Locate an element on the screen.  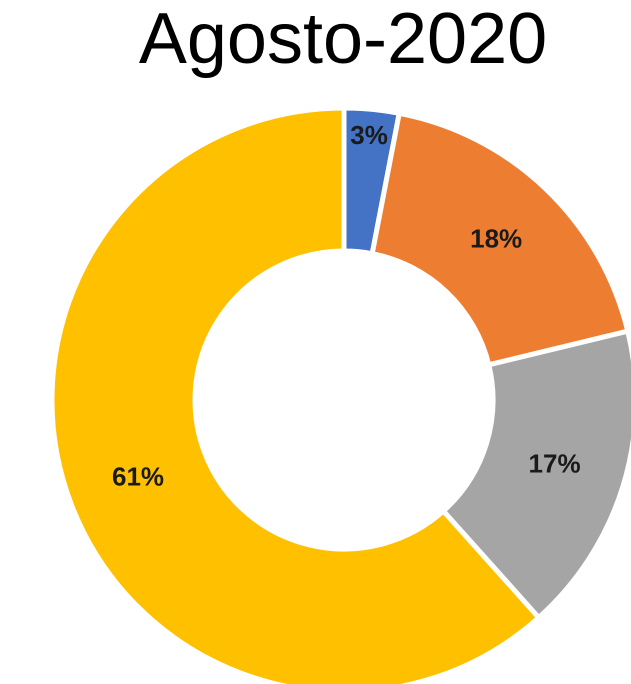
data-label: 18% is located at coordinates (496, 238).